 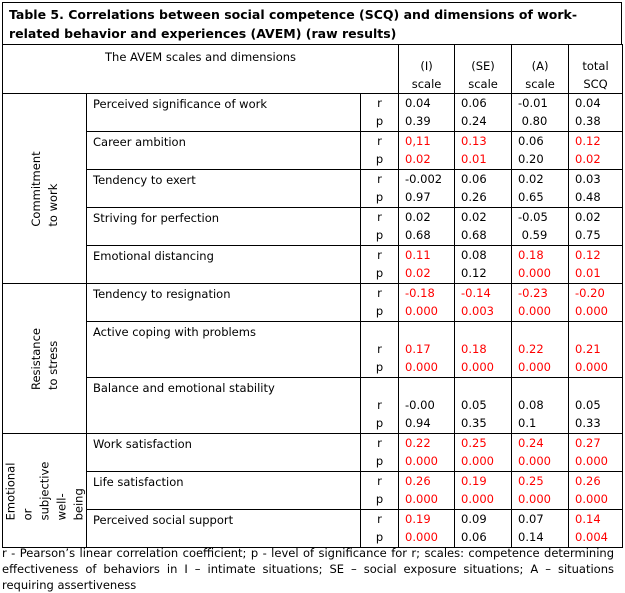 I want to click on group-cell: Resistance to stress, so click(x=44, y=358).